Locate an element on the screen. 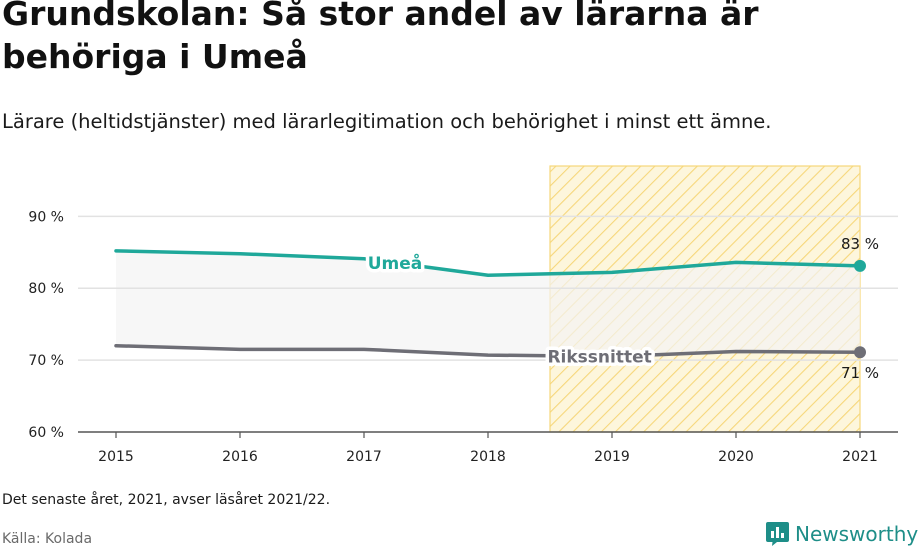 Image resolution: width=920 pixels, height=552 pixels. x-tick-label: 2020 is located at coordinates (736, 457).